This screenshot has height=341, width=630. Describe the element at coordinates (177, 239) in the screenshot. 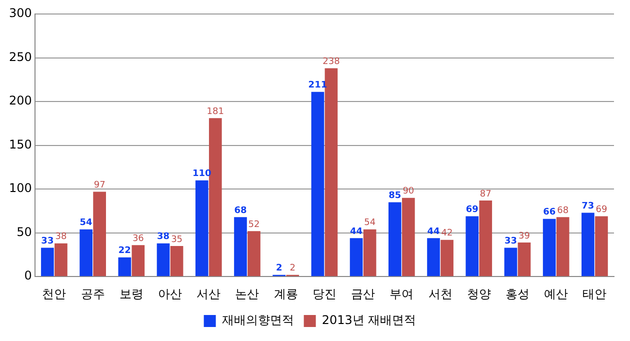

I see `data-label: 35` at that location.